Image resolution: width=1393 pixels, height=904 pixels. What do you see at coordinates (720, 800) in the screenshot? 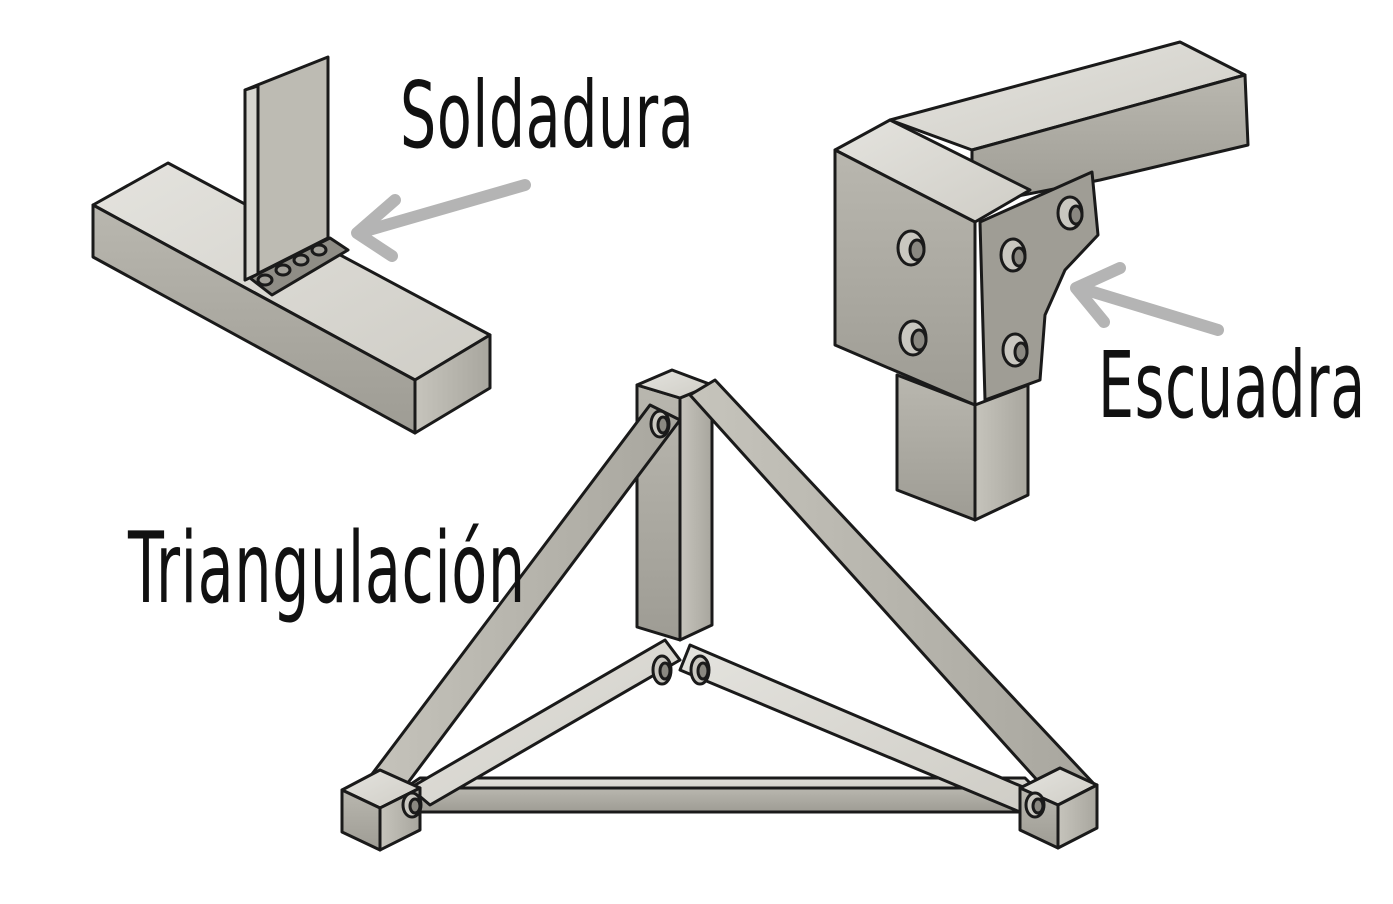
I see `truss-base-bar` at bounding box center [720, 800].